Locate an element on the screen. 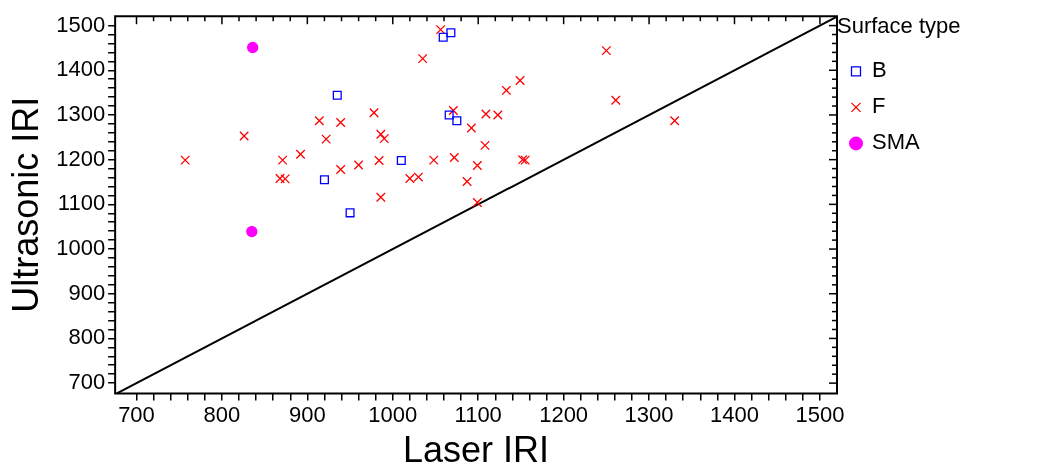 The image size is (1062, 474). x-axis-title: Laser IRI is located at coordinates (476, 450).